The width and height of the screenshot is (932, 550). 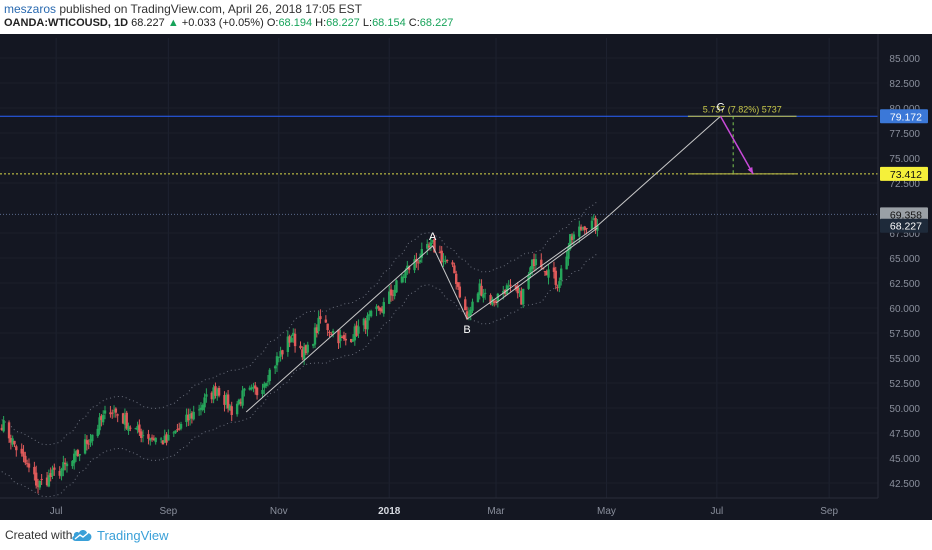 What do you see at coordinates (904, 259) in the screenshot?
I see `y-tick-label: 65.000` at bounding box center [904, 259].